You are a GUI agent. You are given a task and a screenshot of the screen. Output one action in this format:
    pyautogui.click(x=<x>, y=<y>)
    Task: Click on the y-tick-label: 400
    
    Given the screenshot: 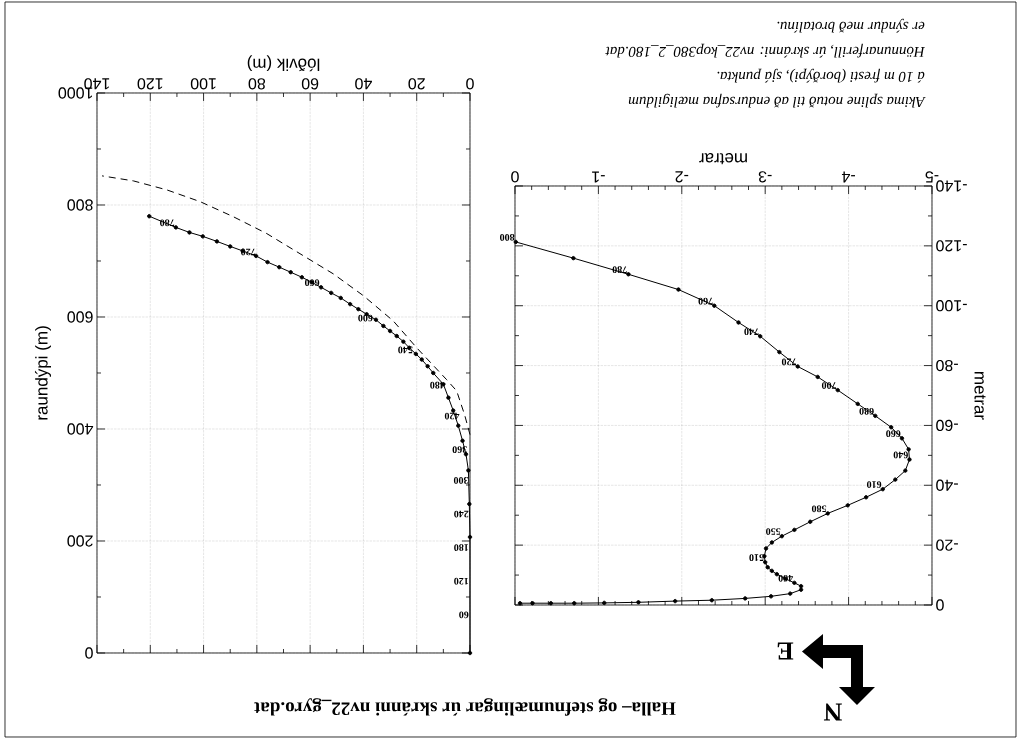 What is the action you would take?
    pyautogui.click(x=80, y=429)
    